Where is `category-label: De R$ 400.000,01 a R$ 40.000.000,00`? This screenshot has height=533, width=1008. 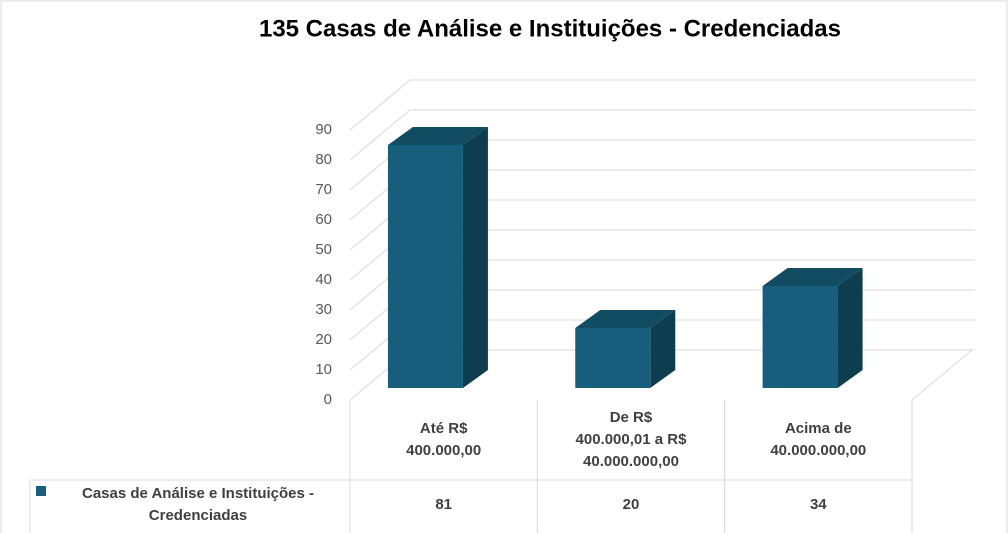 category-label: De R$ 400.000,01 a R$ 40.000.000,00 is located at coordinates (631, 439).